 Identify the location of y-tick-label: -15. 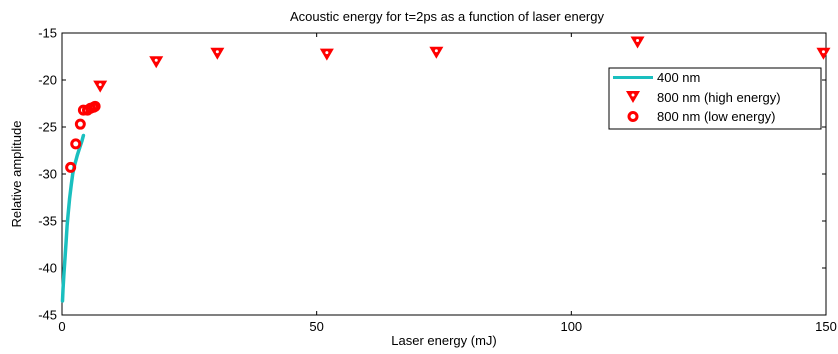
(47, 33).